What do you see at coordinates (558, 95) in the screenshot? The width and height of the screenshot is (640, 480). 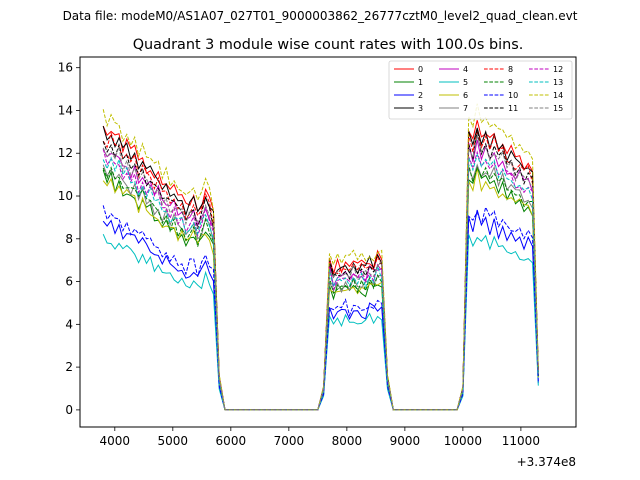 I see `legend-label-14: 14` at bounding box center [558, 95].